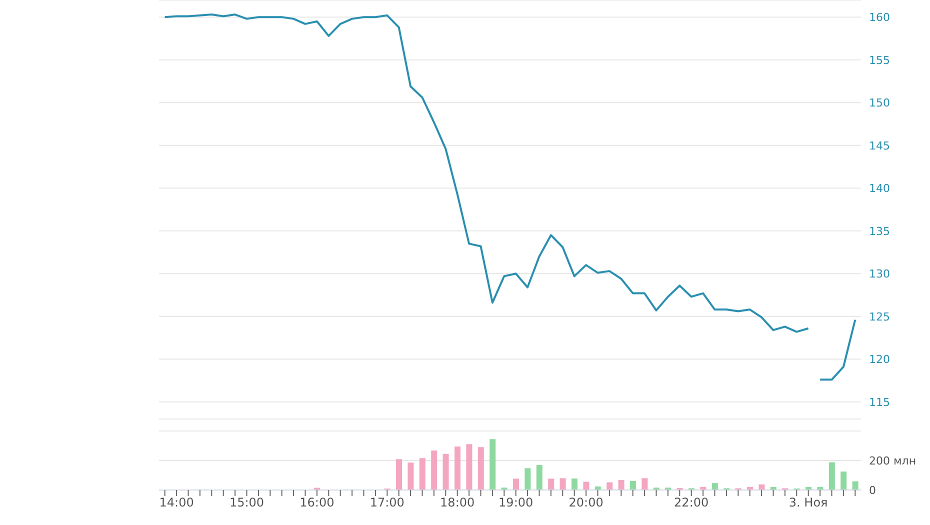  Describe the element at coordinates (246, 503) in the screenshot. I see `x-tick-label: 15:00` at that location.